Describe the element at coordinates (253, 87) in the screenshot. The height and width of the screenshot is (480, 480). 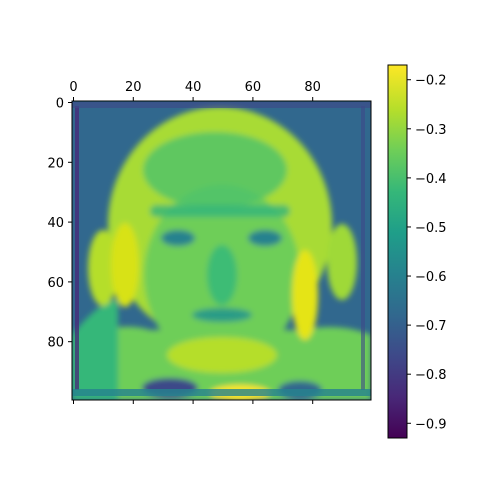
I see `x-top-tick-label: 60` at that location.